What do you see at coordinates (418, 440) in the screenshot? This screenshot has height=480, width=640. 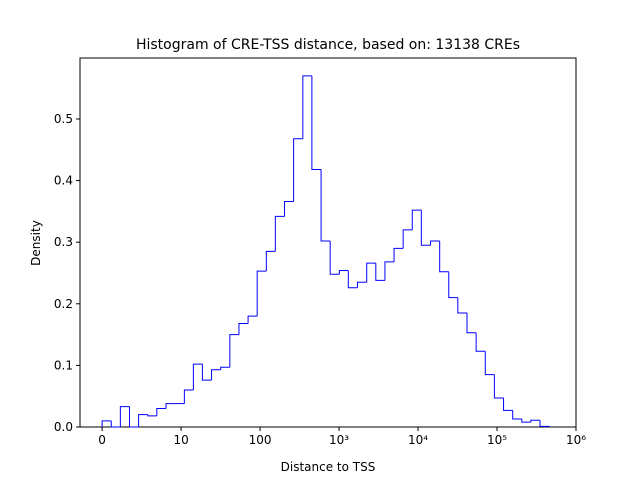 I see `x-tick-label: 10⁴` at bounding box center [418, 440].